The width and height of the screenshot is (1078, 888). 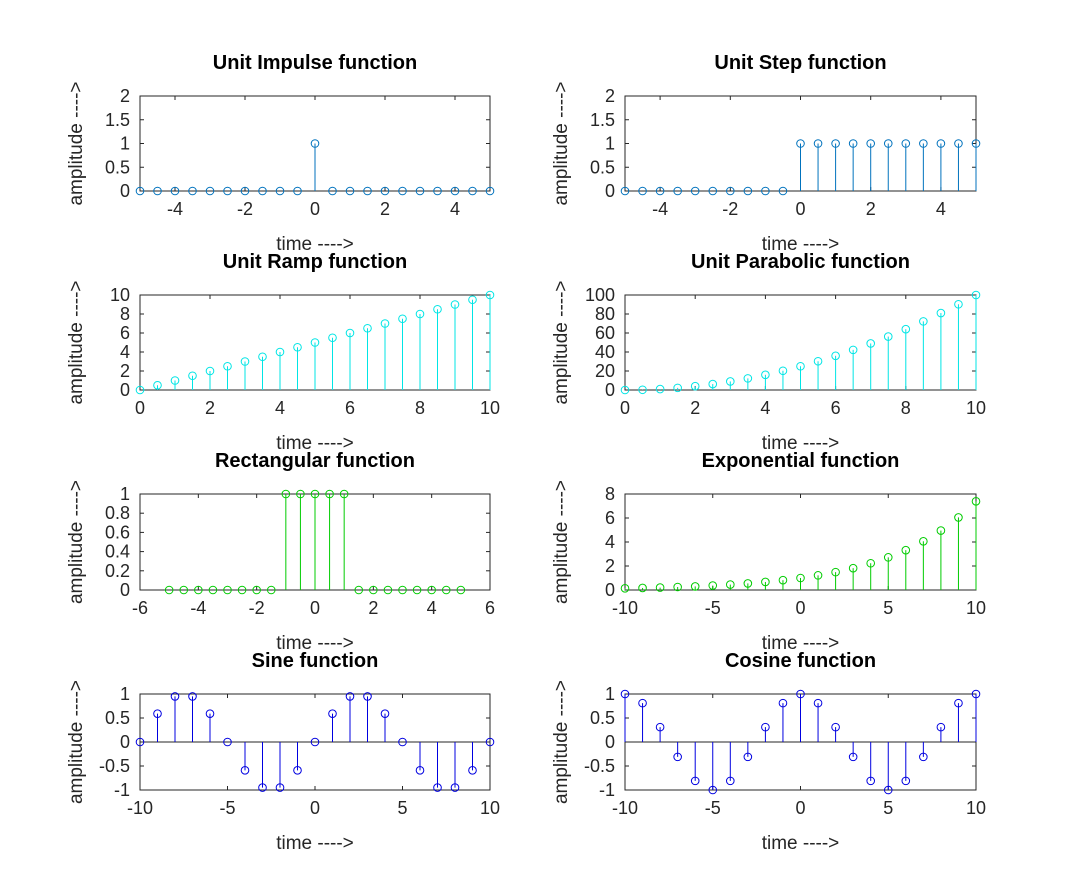 What do you see at coordinates (245, 209) in the screenshot?
I see `x-tick-label: -2` at bounding box center [245, 209].